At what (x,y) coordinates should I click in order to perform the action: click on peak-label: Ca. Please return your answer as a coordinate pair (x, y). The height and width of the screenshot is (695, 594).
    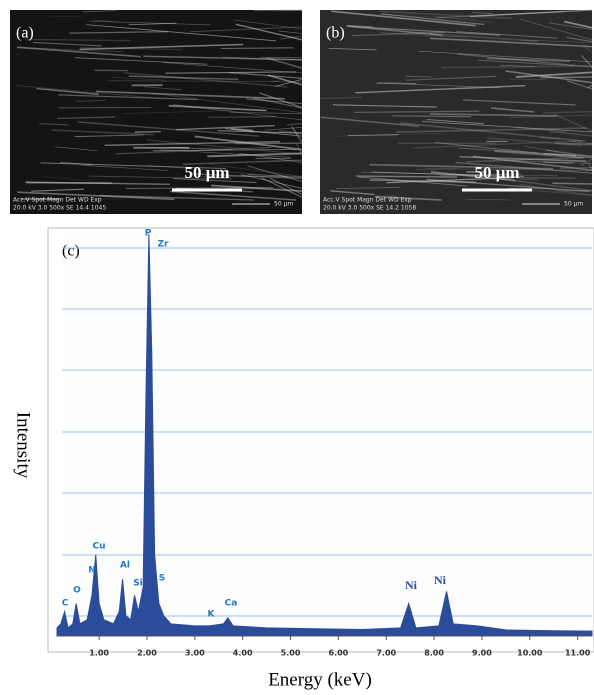
    Looking at the image, I should click on (231, 604).